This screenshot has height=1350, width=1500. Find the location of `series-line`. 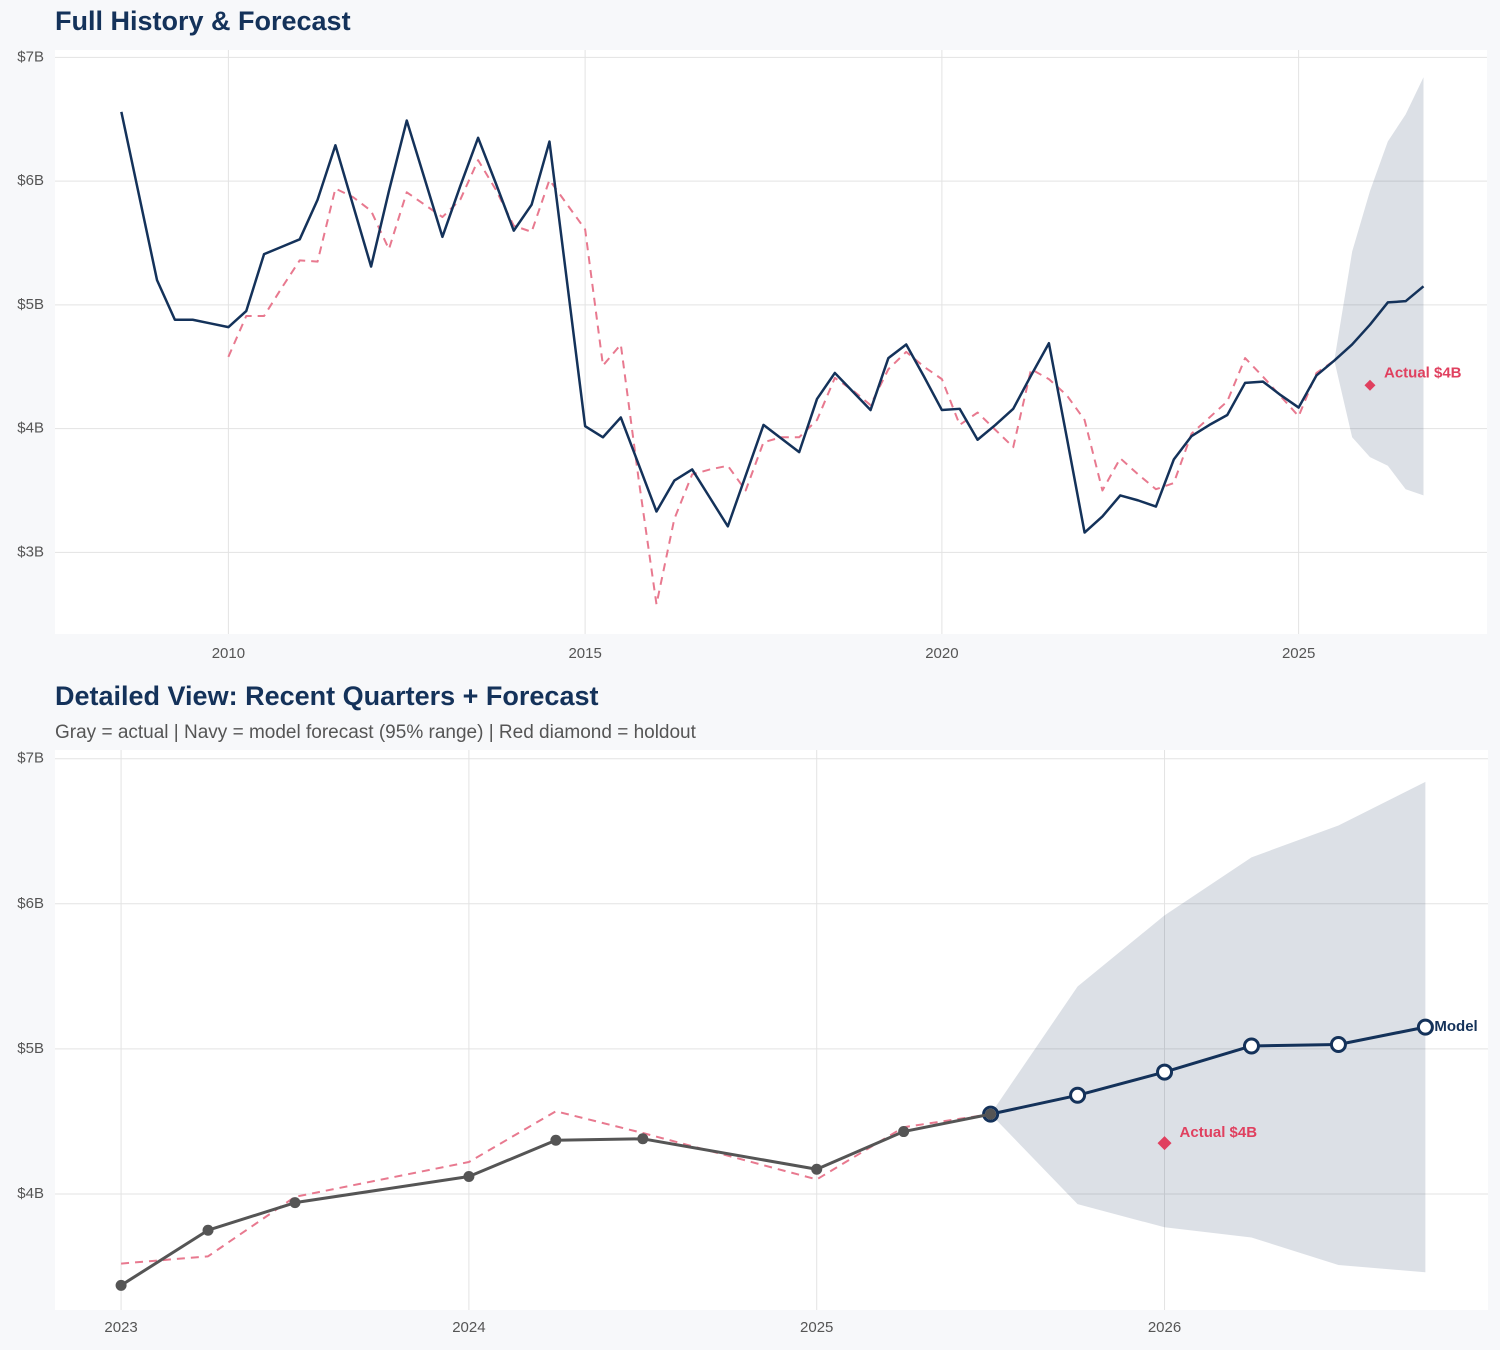

series-line is located at coordinates (1208, 1070).